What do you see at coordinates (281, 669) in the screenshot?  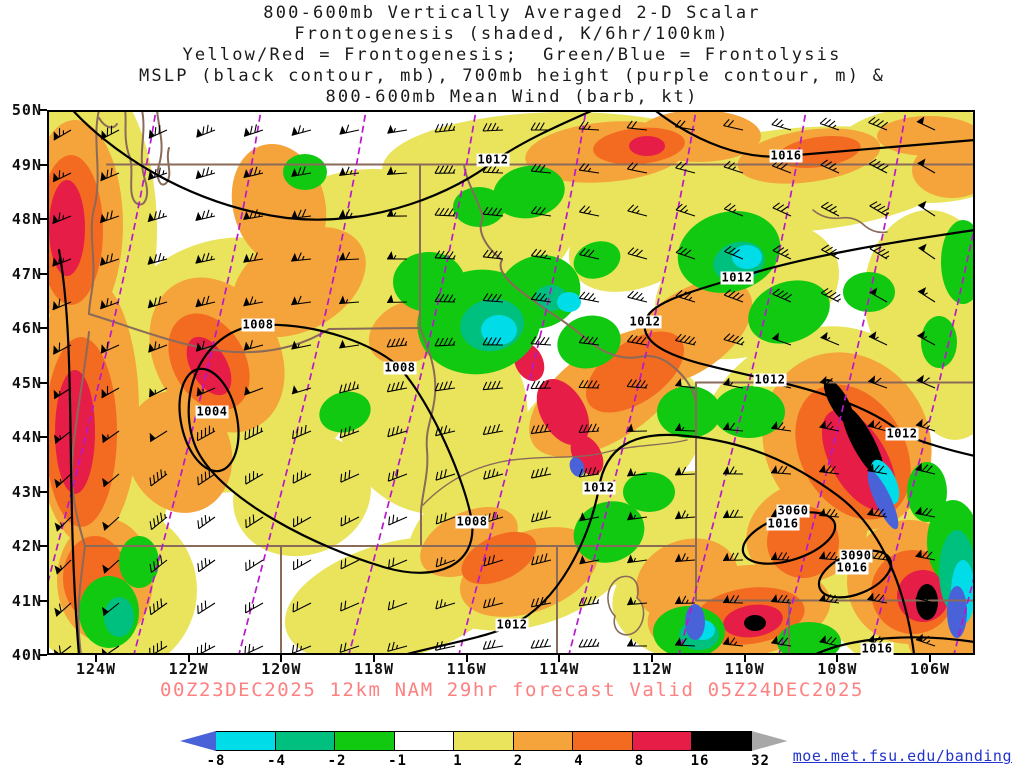 I see `x-axis-tick-label: 120W` at bounding box center [281, 669].